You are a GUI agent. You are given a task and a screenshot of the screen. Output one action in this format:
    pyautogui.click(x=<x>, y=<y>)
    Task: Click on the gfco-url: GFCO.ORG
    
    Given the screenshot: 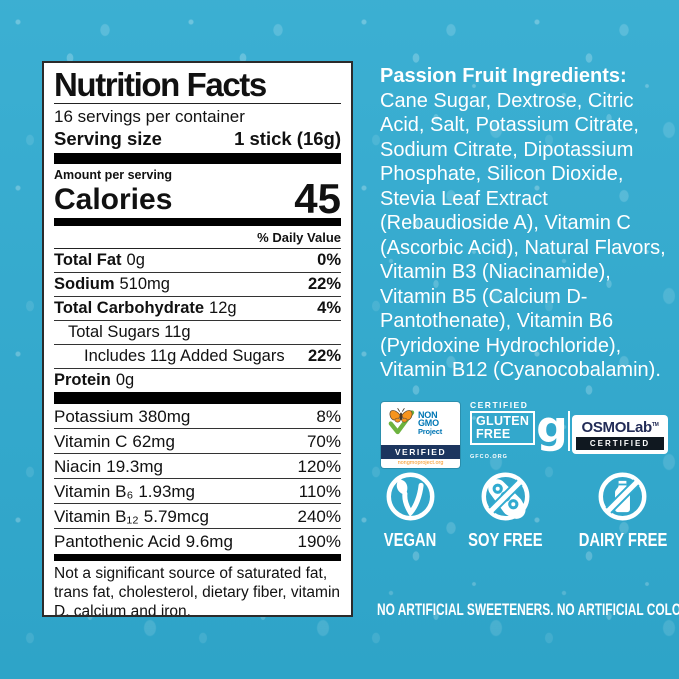 What is the action you would take?
    pyautogui.click(x=489, y=457)
    